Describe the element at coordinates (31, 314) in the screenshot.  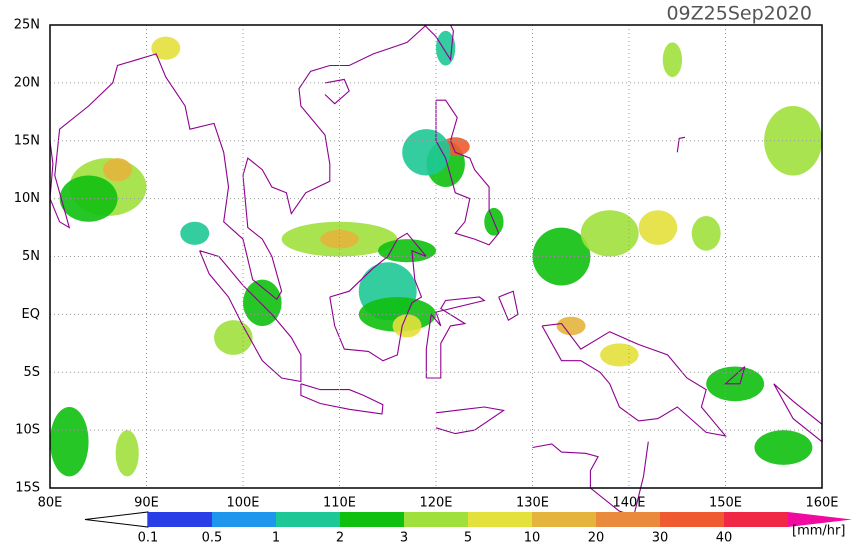
I see `y-tick-label: EQ` at that location.